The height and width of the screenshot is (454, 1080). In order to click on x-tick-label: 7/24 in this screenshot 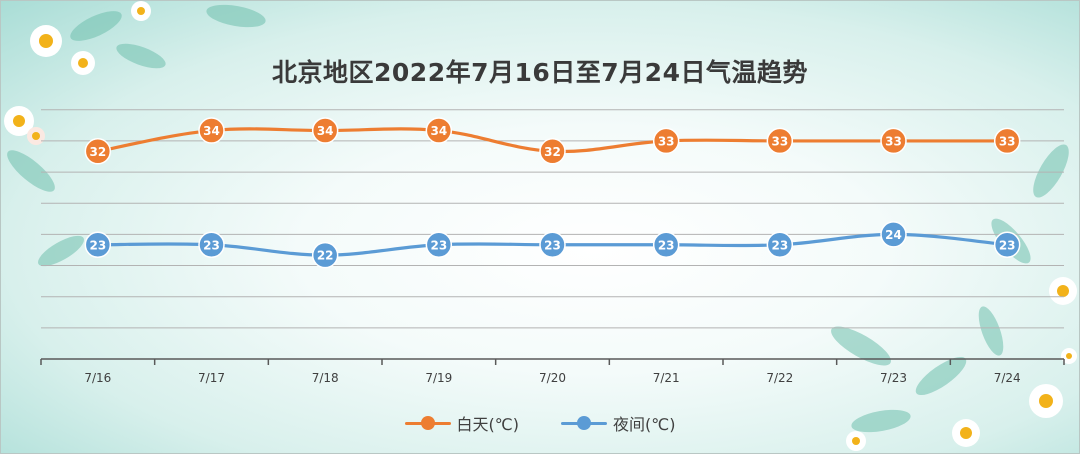, I will do `click(1007, 378)`.